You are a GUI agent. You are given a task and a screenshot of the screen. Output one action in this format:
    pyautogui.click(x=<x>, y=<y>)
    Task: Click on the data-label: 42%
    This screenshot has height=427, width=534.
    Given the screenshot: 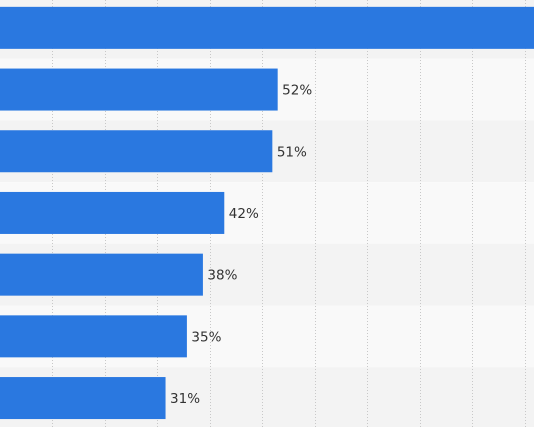 What is the action you would take?
    pyautogui.click(x=244, y=214)
    